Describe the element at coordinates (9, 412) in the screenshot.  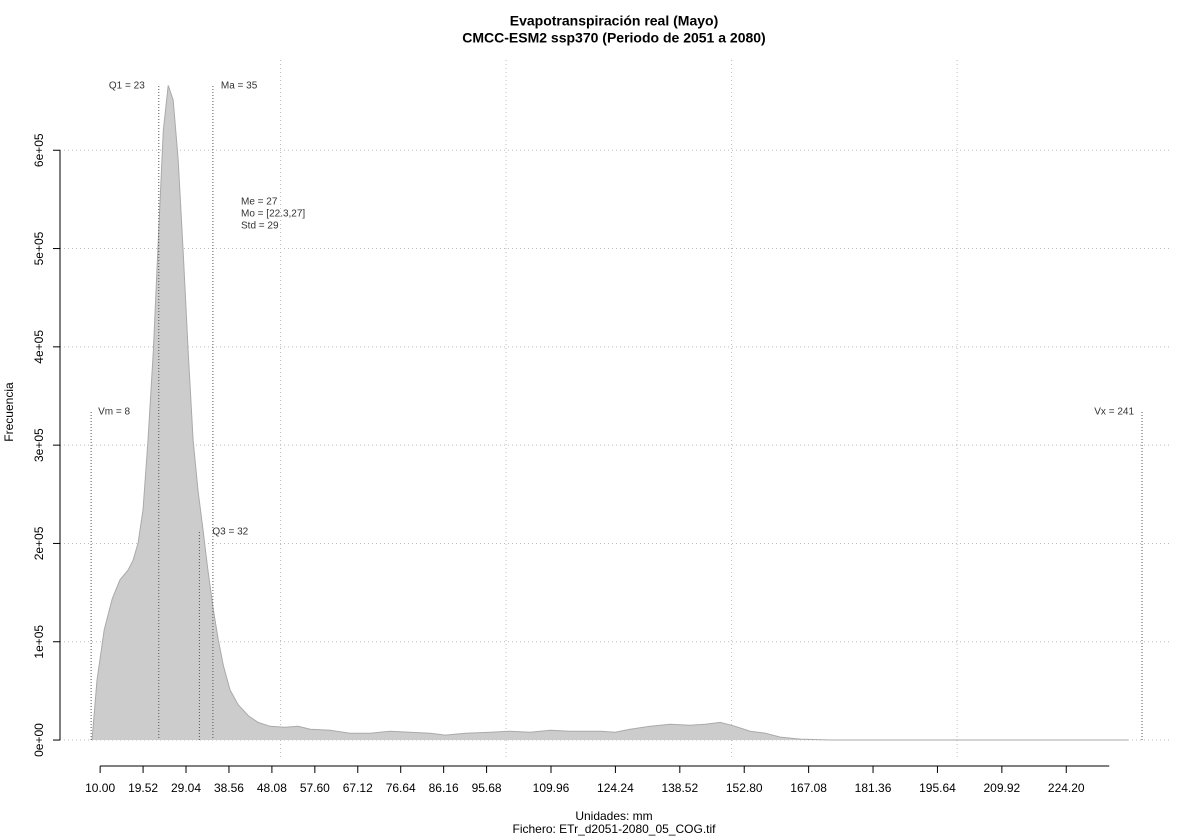
I see `y-axis-label: Frecuencia` at that location.